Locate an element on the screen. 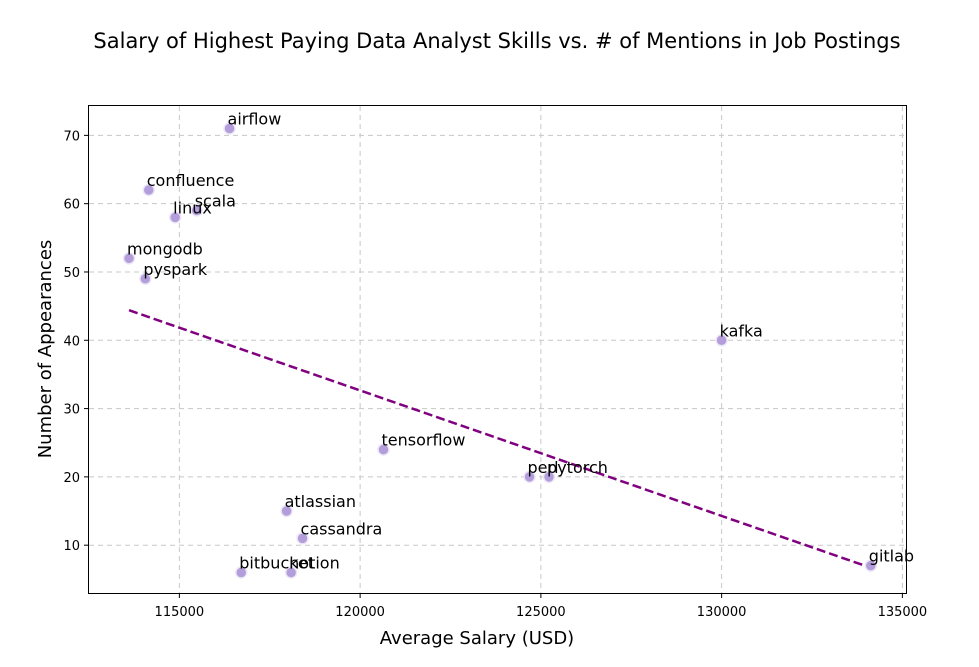 Image resolution: width=979 pixels, height=667 pixels. data-point-mongodb is located at coordinates (129, 258).